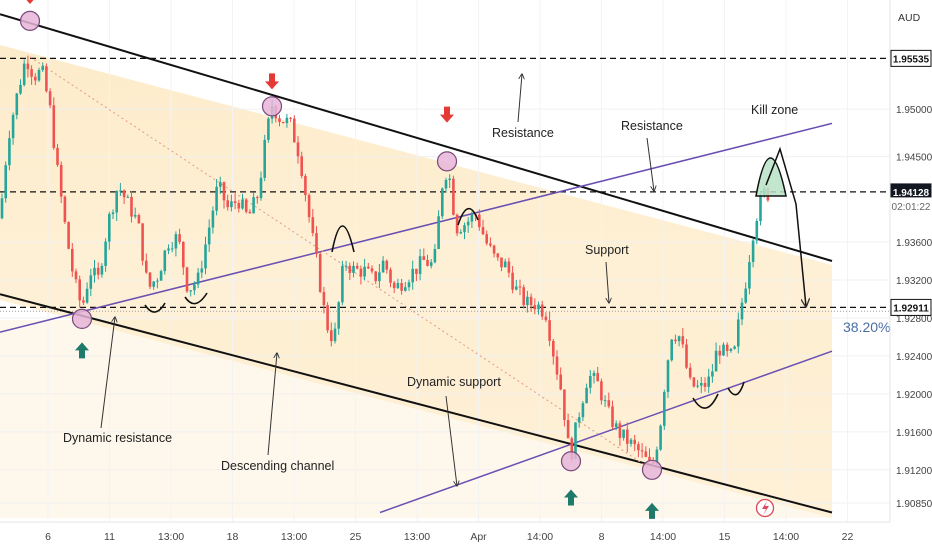 The image size is (932, 550). Describe the element at coordinates (652, 126) in the screenshot. I see `resistance-label-2: Resistance` at that location.